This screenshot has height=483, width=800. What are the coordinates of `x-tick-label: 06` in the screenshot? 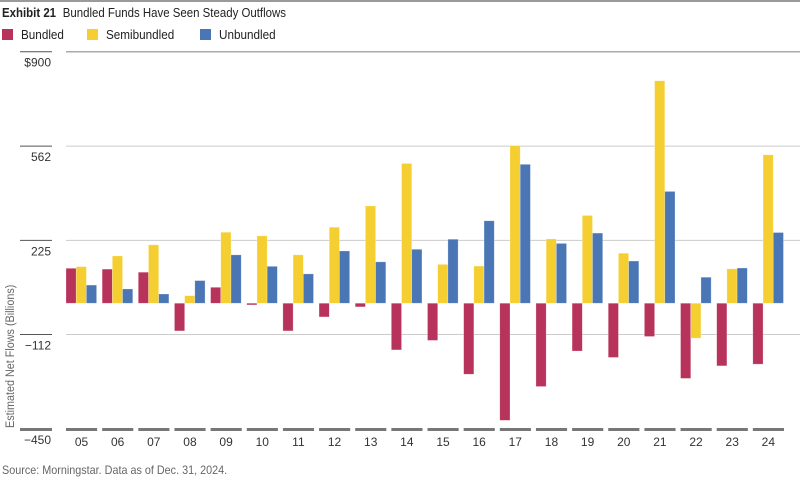 It's located at (118, 442).